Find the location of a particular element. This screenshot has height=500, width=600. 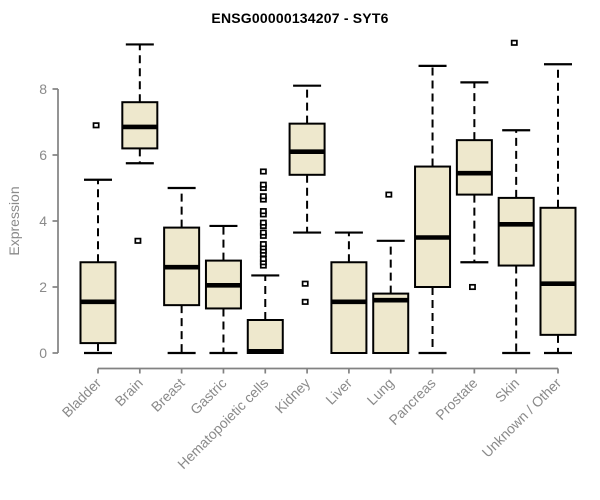

y-tick-label: 6 is located at coordinates (43, 155).